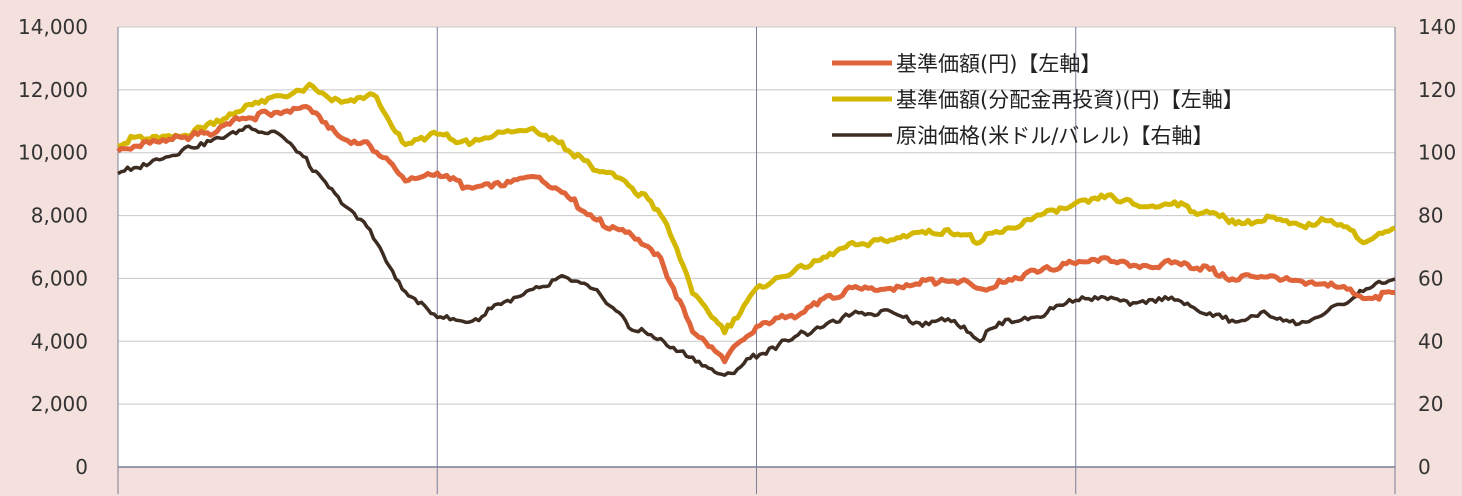  Describe the element at coordinates (1437, 27) in the screenshot. I see `right-tick-label: 140` at that location.